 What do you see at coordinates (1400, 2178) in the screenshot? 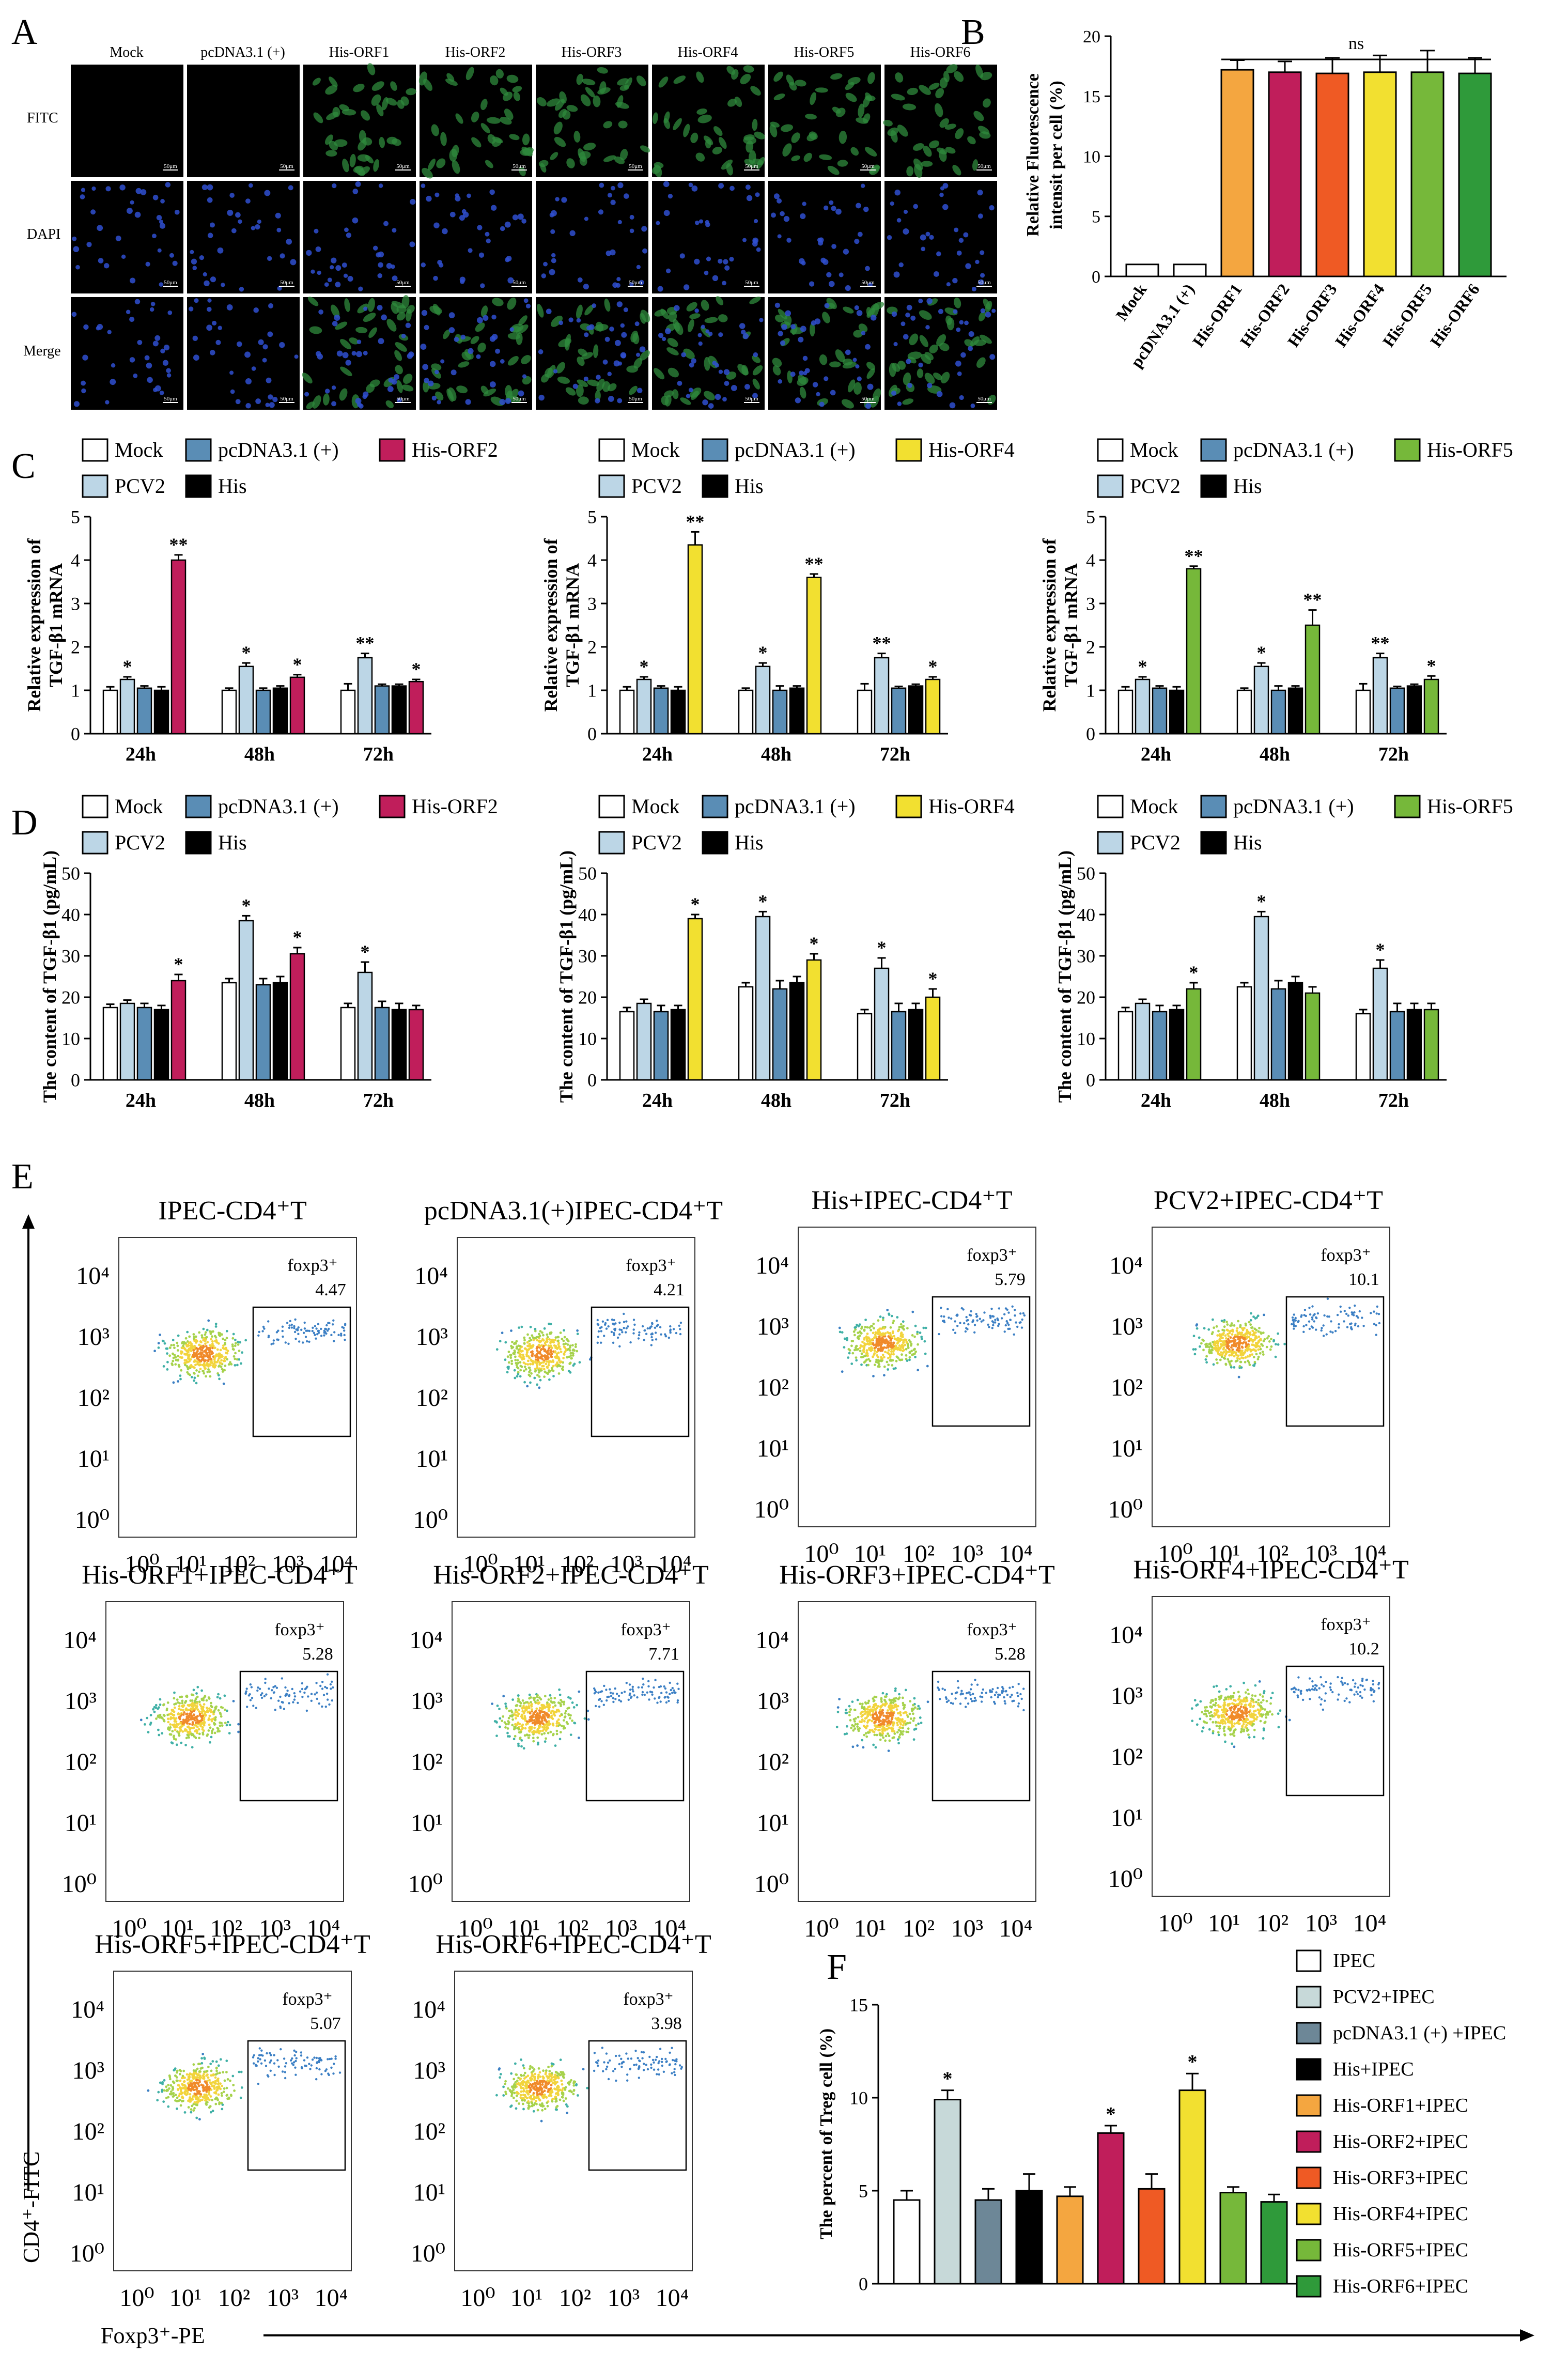
I see `legend-label: His-ORF3+IPEC` at bounding box center [1400, 2178].